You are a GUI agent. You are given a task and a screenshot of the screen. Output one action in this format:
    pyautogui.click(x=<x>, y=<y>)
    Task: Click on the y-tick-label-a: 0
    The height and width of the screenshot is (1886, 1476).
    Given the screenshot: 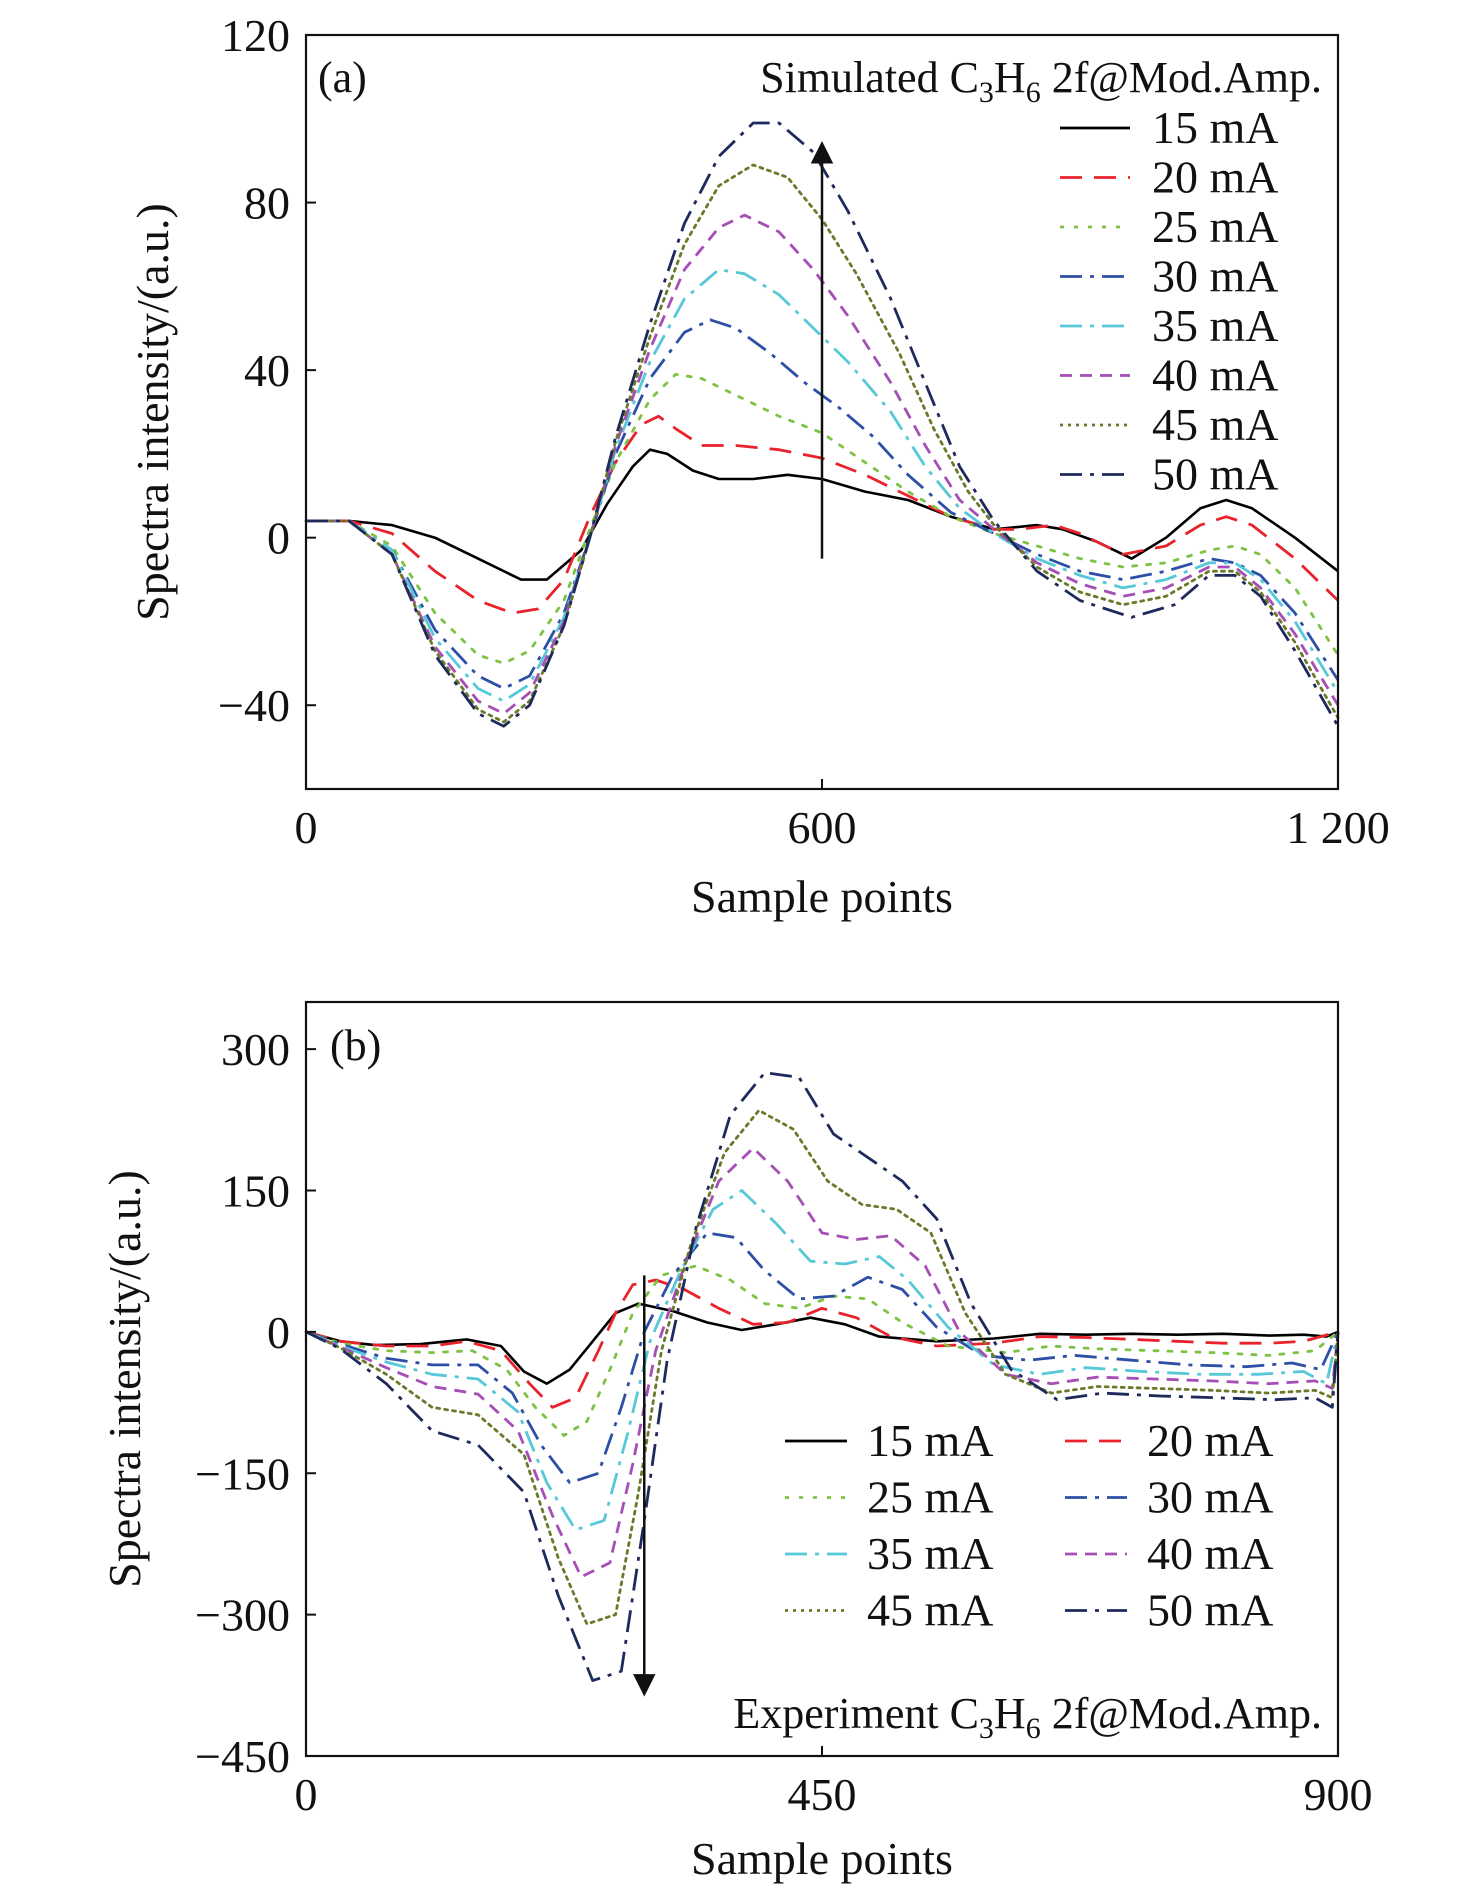 What is the action you would take?
    pyautogui.click(x=278, y=538)
    